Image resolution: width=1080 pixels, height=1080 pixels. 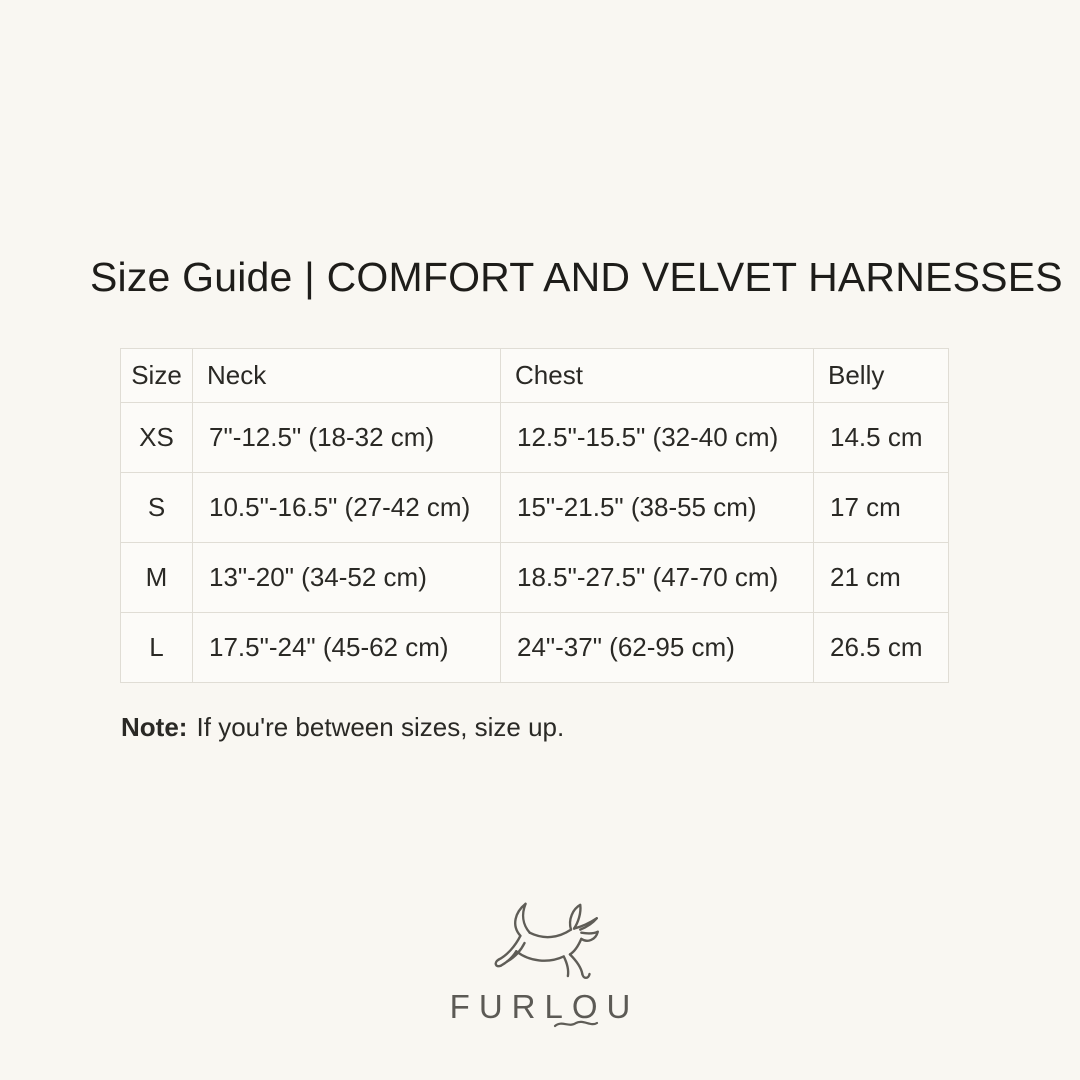 I want to click on cell-belly: 17 cm, so click(x=881, y=507).